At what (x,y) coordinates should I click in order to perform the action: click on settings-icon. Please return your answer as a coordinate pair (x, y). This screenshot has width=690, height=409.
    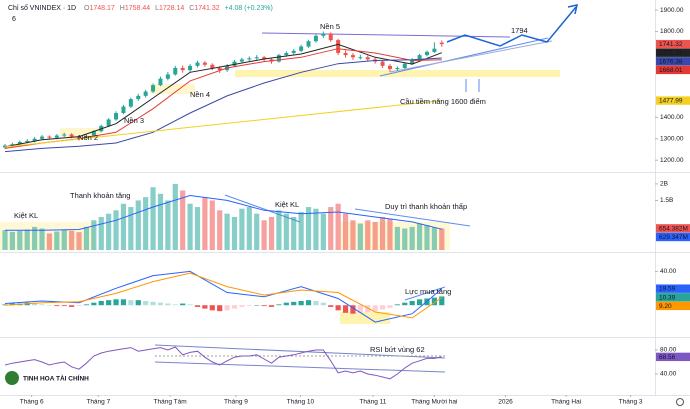
    Looking at the image, I should click on (680, 402).